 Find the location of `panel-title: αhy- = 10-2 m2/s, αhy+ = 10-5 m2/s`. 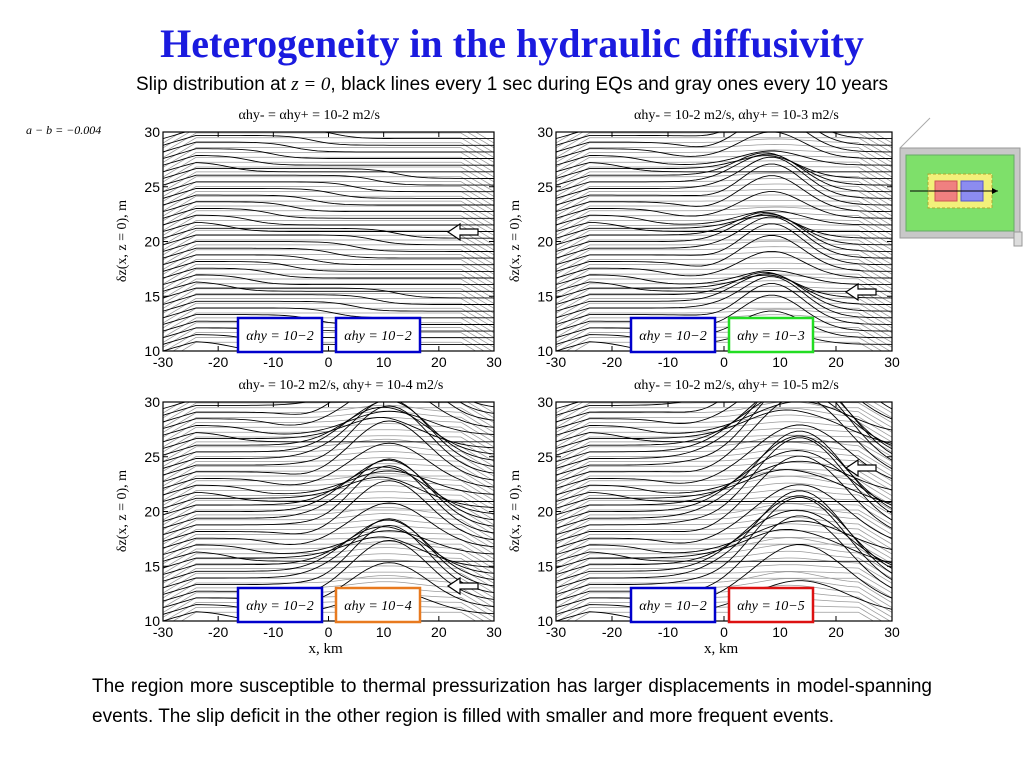

panel-title: αhy- = 10-2 m2/s, αhy+ = 10-5 m2/s is located at coordinates (736, 385).